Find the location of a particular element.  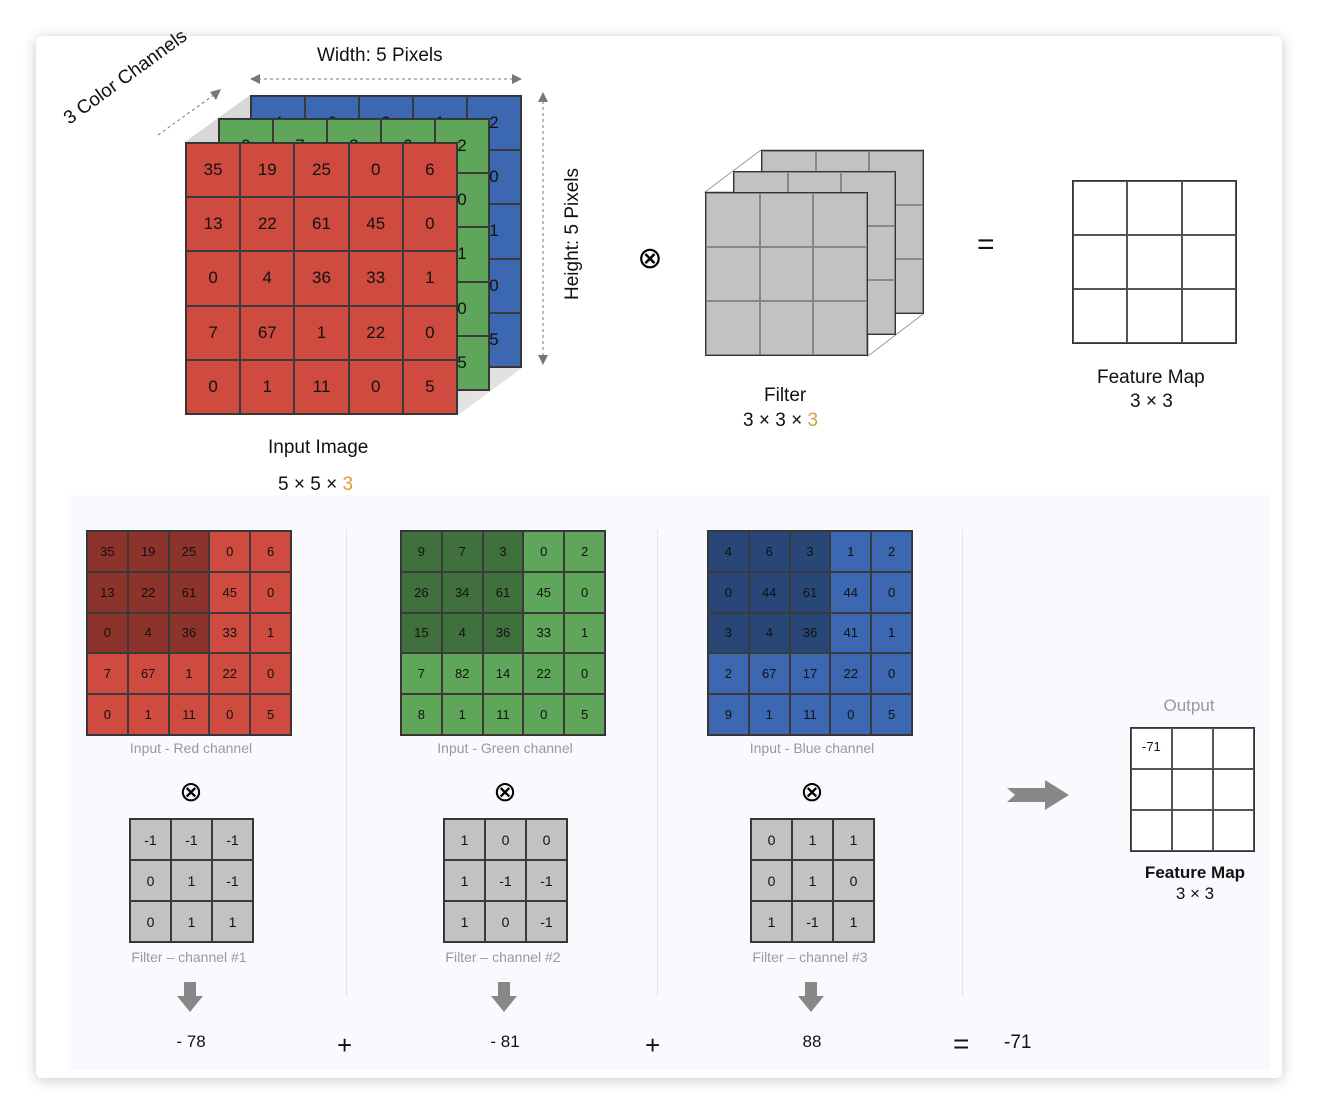

filter-dims: 3 × 3 × 3 is located at coordinates (780, 421).